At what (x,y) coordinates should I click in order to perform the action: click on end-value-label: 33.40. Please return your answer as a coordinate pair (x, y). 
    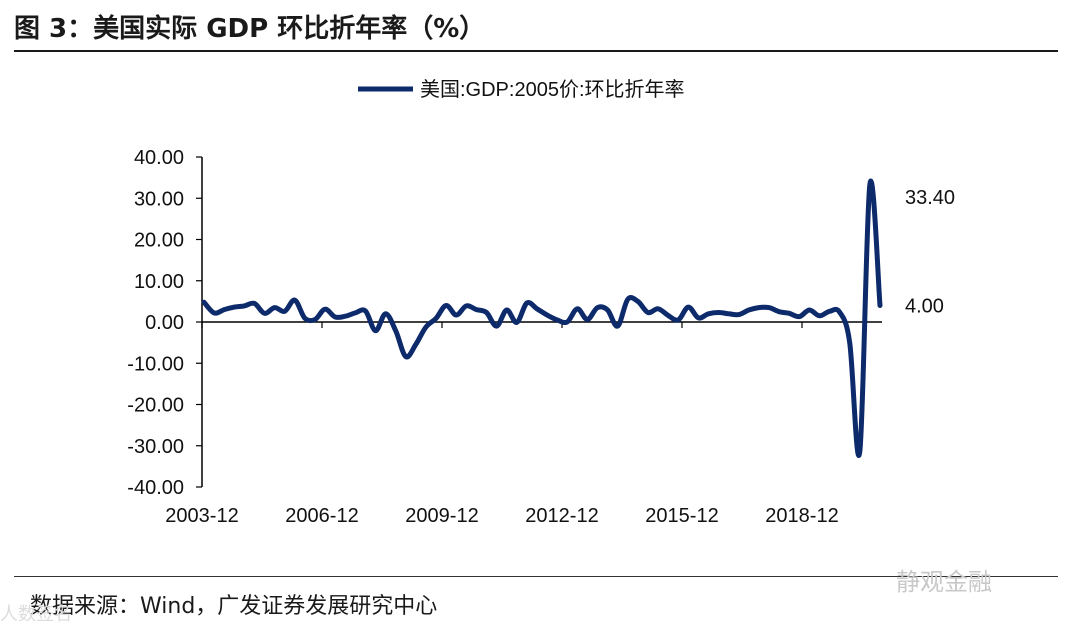
    Looking at the image, I should click on (930, 198).